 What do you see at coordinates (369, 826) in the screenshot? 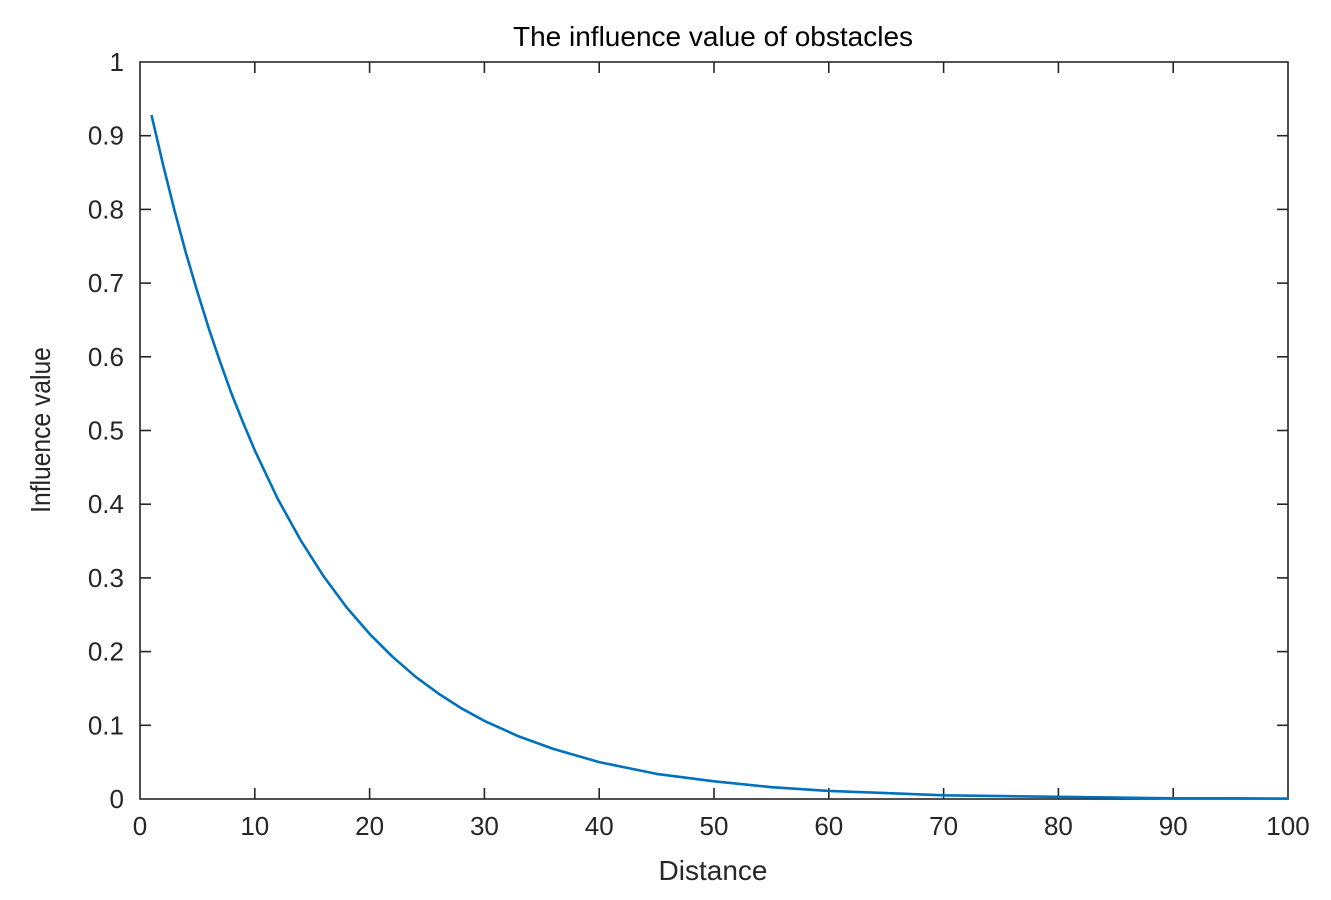
I see `x-tick-label: 20` at bounding box center [369, 826].